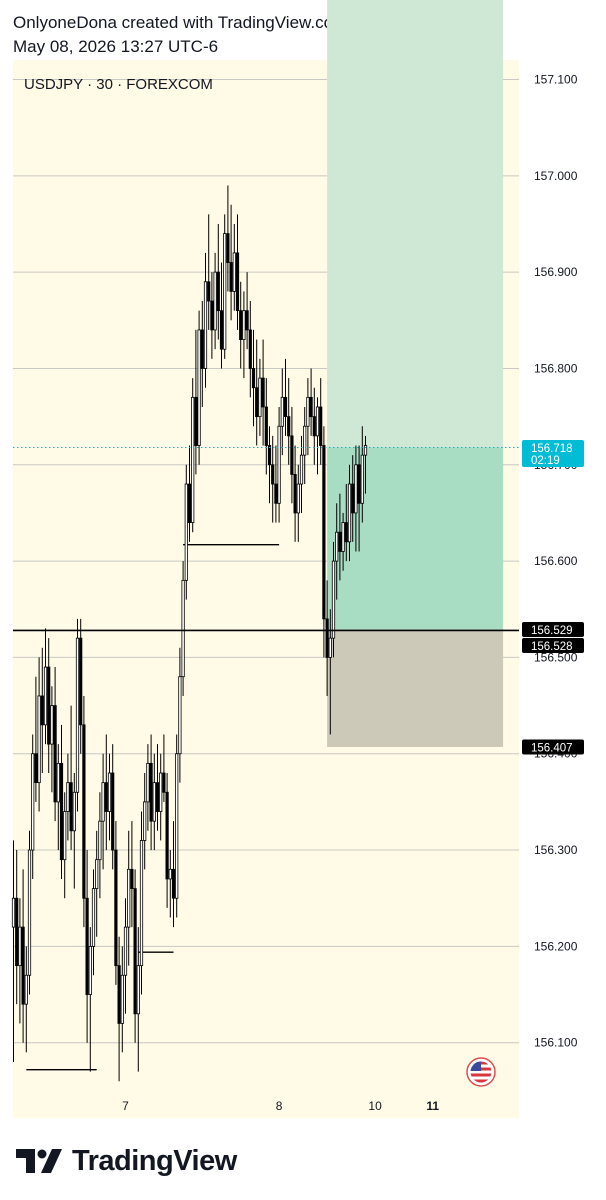  What do you see at coordinates (126, 1161) in the screenshot?
I see `footer-brand: TradingView` at bounding box center [126, 1161].